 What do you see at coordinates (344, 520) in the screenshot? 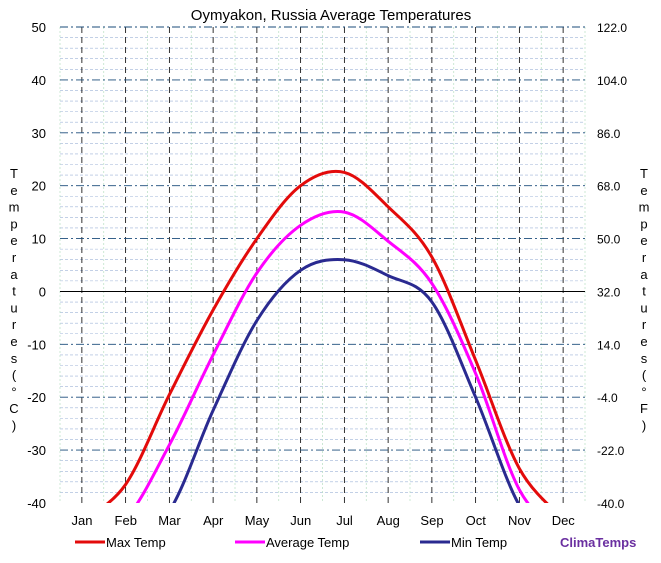
I see `x-tick-label: Jul` at bounding box center [344, 520].